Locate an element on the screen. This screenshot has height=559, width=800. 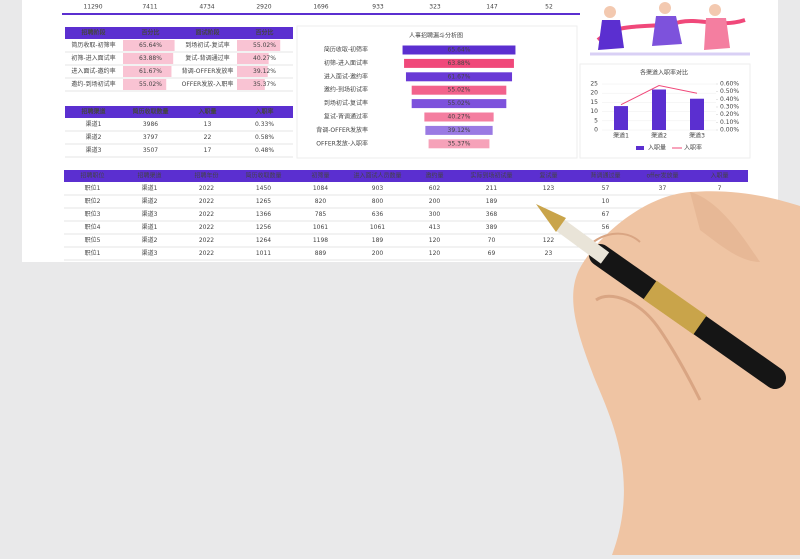
cell: 1450 is located at coordinates (263, 188).